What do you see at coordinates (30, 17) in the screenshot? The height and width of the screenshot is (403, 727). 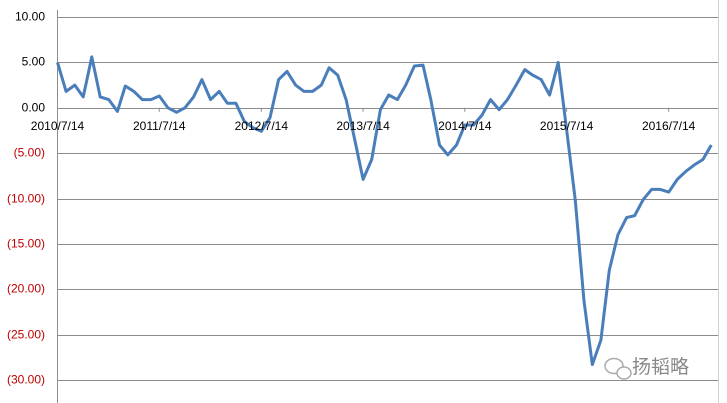 I see `y-tick-label: 10.00` at bounding box center [30, 17].